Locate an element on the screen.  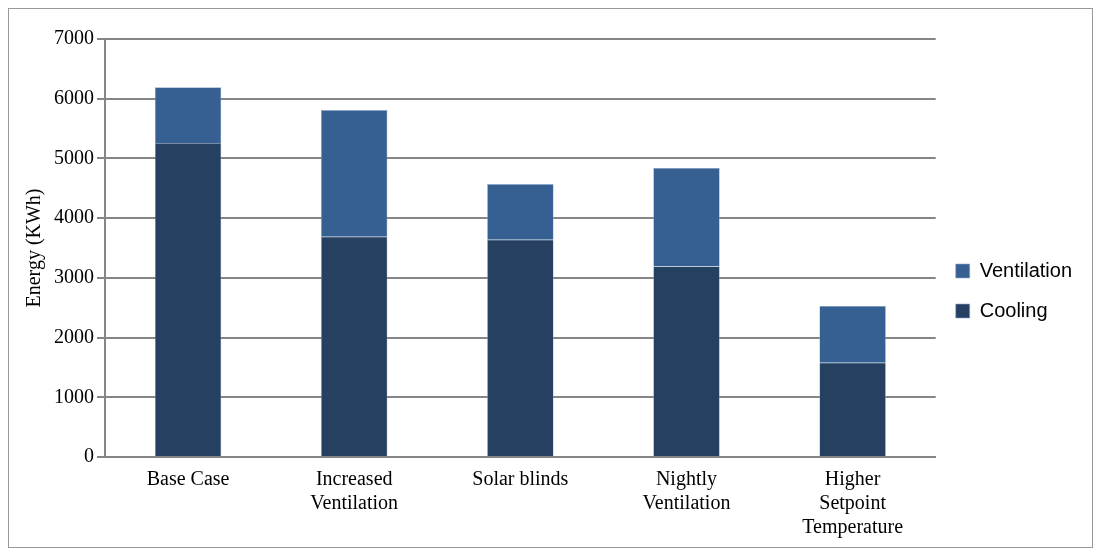
y-tick-label: 3000 is located at coordinates (74, 276).